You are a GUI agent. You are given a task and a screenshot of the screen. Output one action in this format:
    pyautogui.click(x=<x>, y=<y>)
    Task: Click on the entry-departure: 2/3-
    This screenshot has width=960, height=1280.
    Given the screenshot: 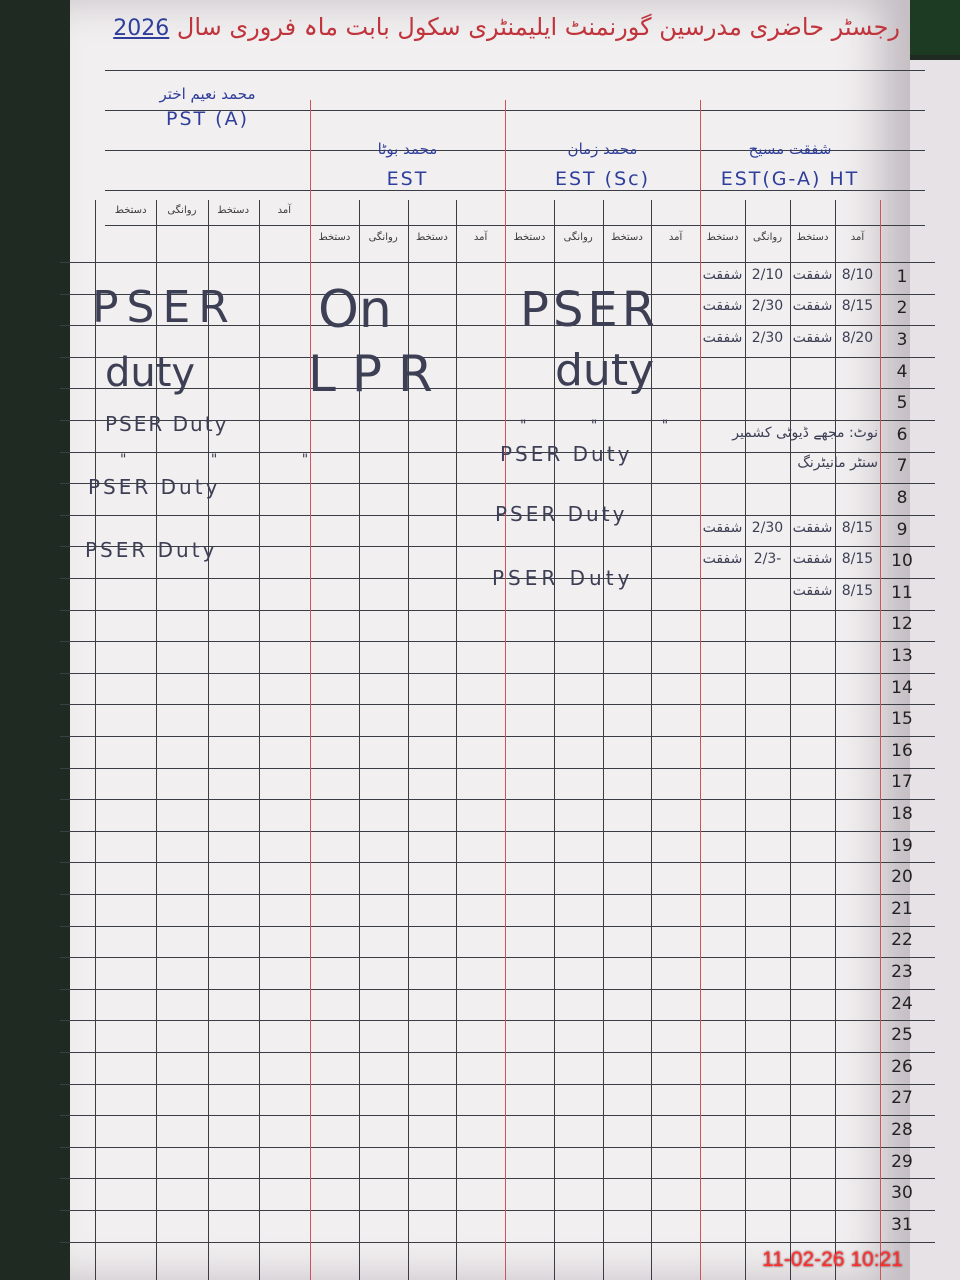 What is the action you would take?
    pyautogui.click(x=767, y=559)
    